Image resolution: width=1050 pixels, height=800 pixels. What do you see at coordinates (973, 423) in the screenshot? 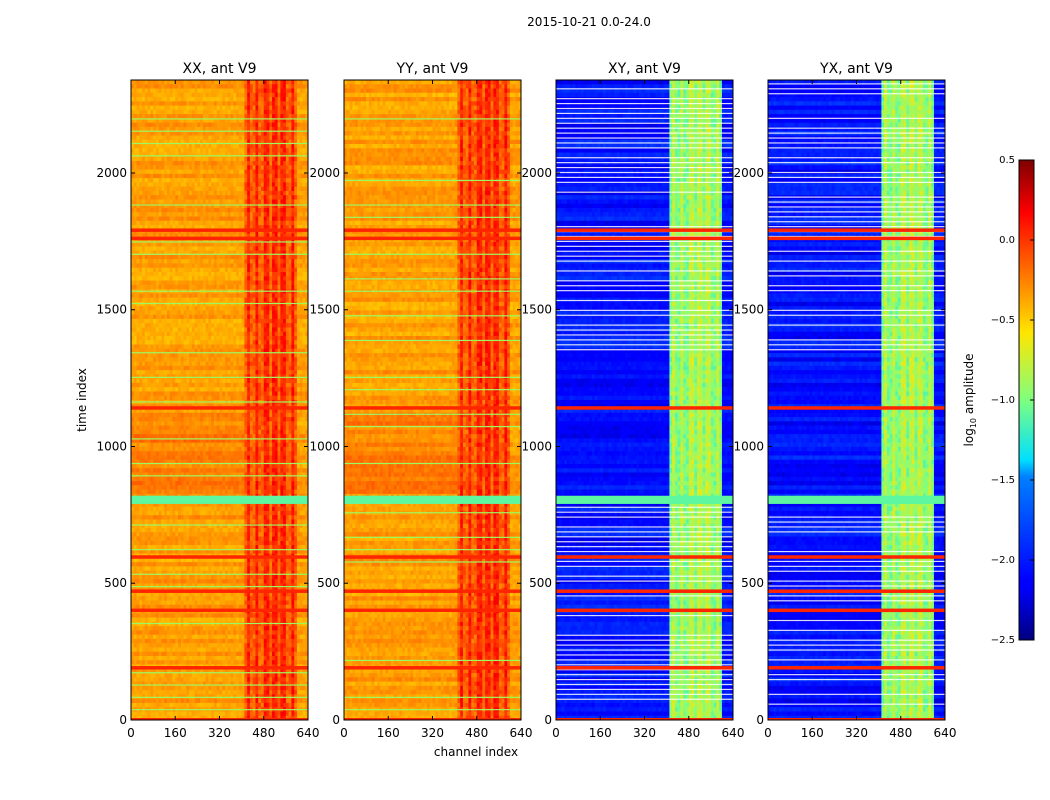
I see `colorbar-label-sub: 10` at bounding box center [973, 423].